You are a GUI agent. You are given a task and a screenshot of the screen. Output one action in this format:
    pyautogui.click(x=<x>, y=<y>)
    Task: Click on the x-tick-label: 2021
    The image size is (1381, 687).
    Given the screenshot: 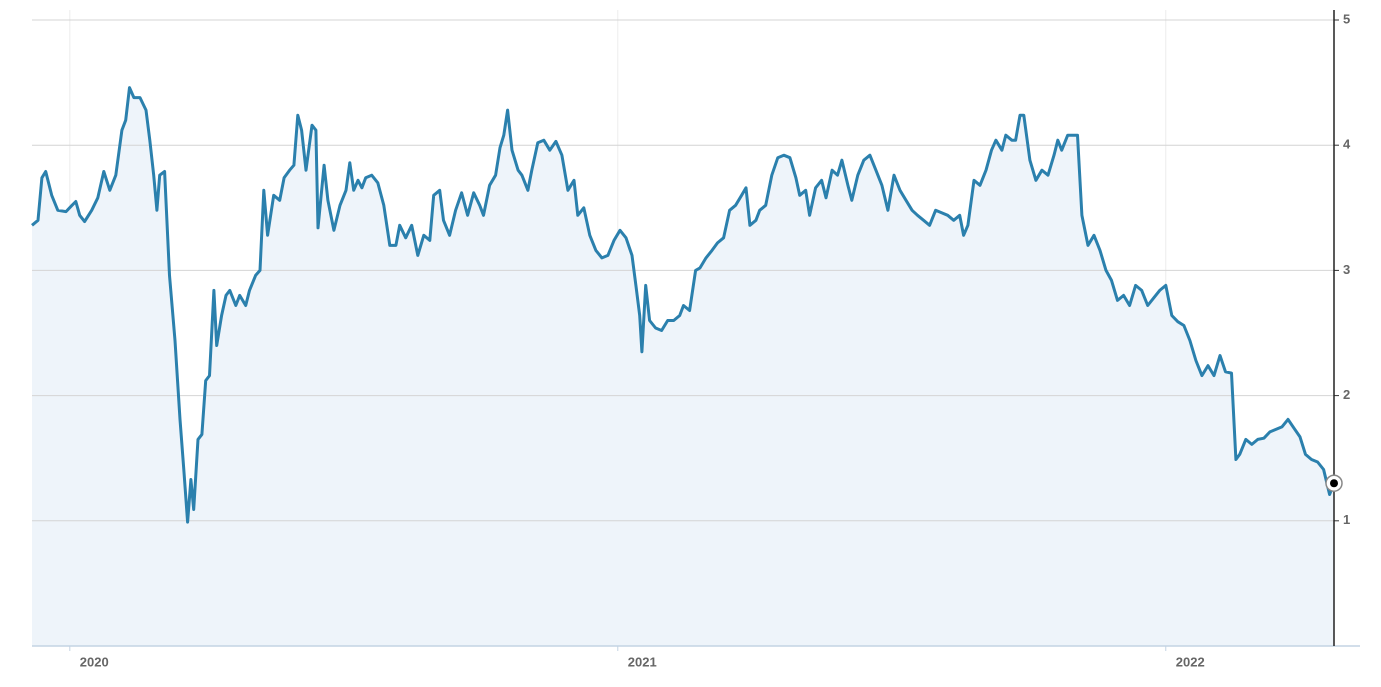 What is the action you would take?
    pyautogui.click(x=642, y=661)
    